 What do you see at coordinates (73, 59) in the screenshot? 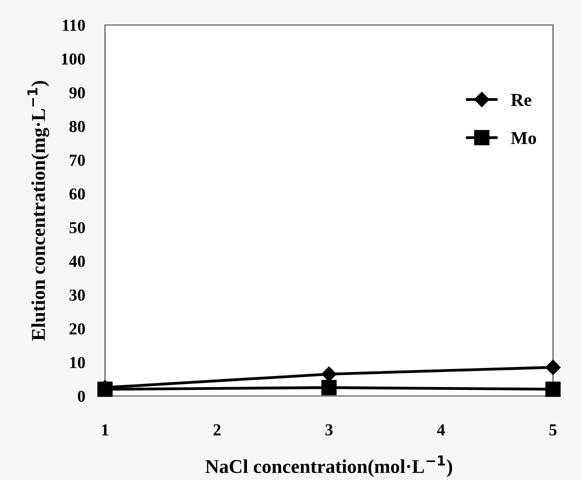
I see `y-tick-label: 100` at bounding box center [73, 59].